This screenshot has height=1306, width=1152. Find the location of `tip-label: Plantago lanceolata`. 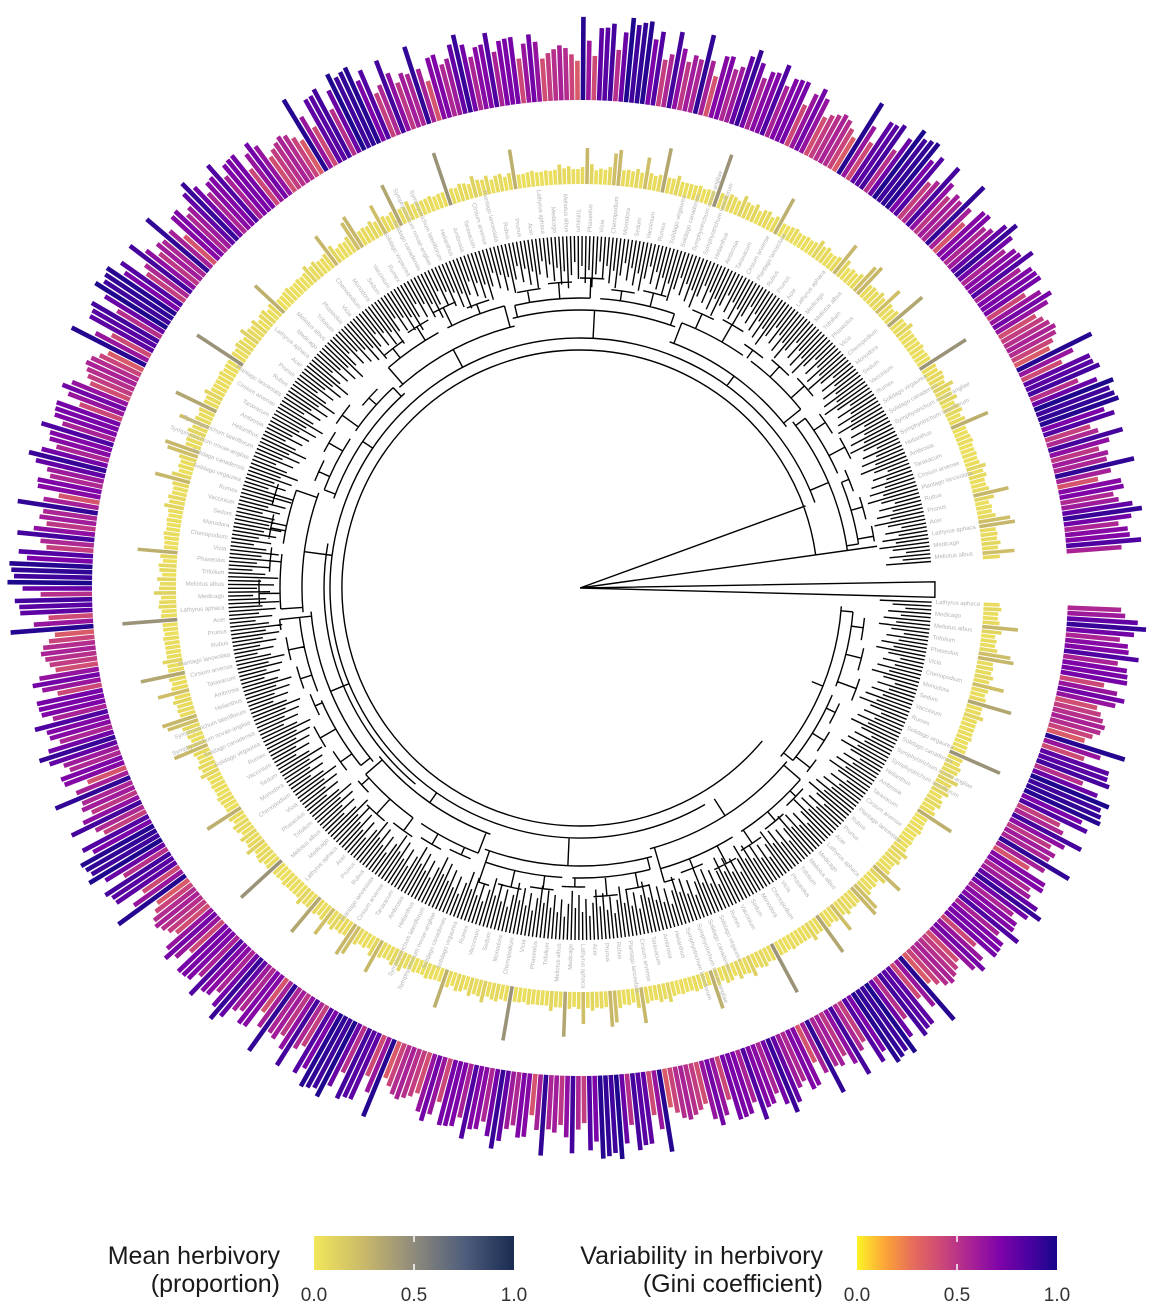

tip-label: Plantago lanceolata is located at coordinates (632, 967).